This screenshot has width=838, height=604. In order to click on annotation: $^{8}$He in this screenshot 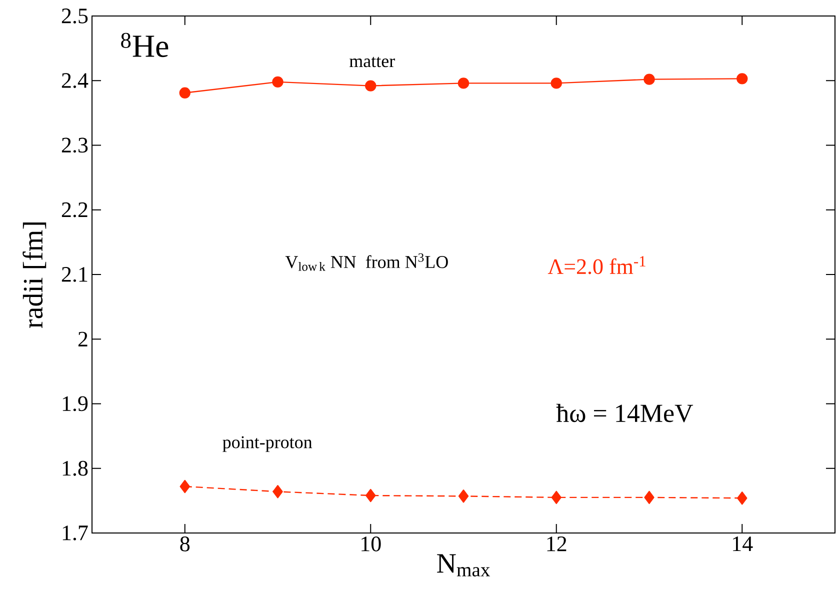, I will do `click(144, 45)`.